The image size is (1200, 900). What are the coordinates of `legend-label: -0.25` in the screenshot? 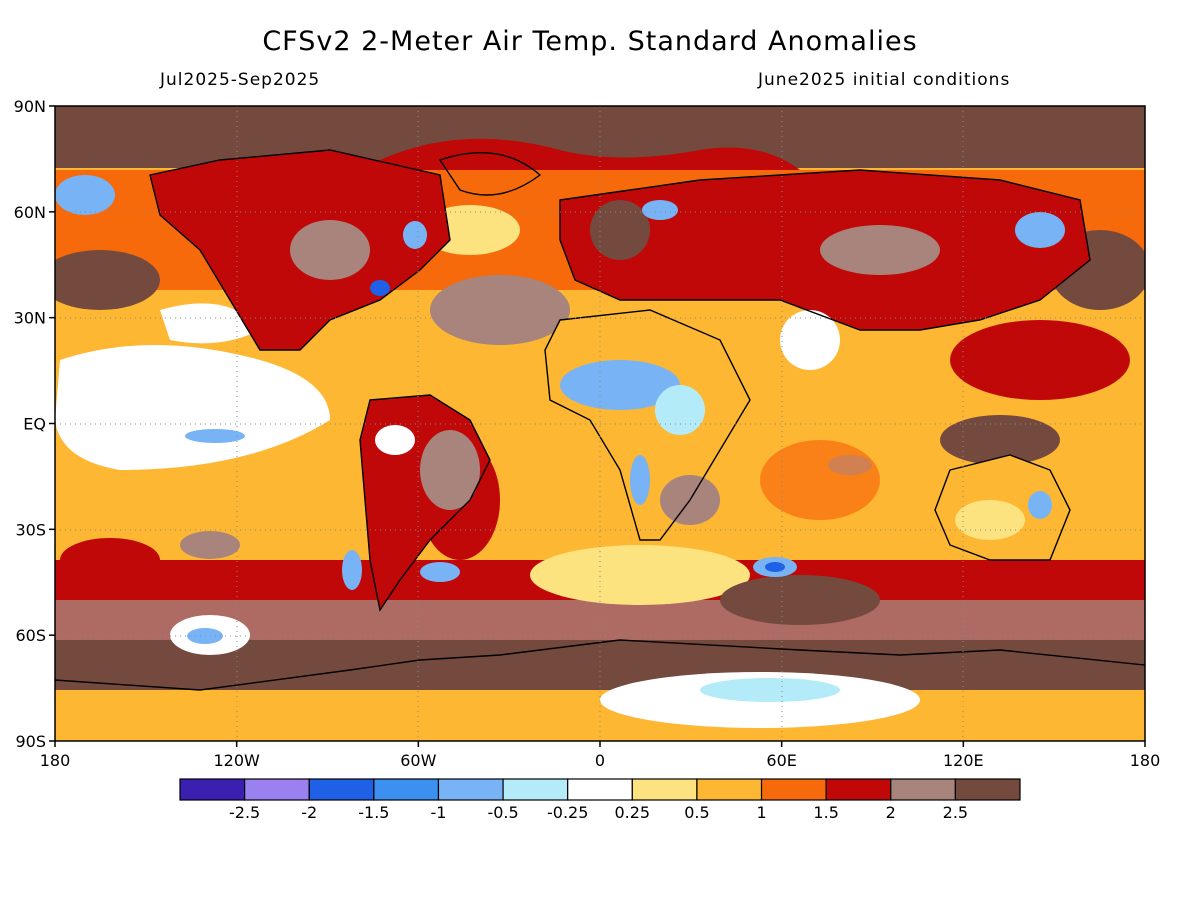 It's located at (567, 812).